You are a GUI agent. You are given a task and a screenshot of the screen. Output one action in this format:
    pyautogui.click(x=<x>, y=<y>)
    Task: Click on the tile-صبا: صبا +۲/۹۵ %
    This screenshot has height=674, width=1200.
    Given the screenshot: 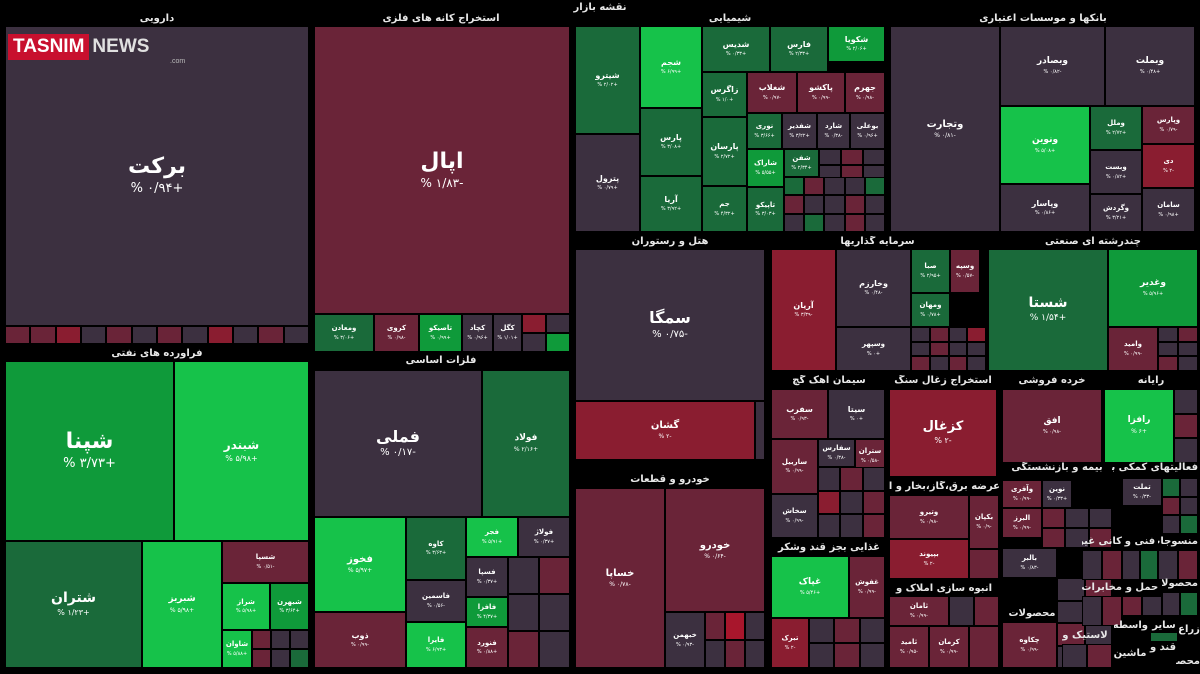 What is the action you would take?
    pyautogui.click(x=930, y=271)
    